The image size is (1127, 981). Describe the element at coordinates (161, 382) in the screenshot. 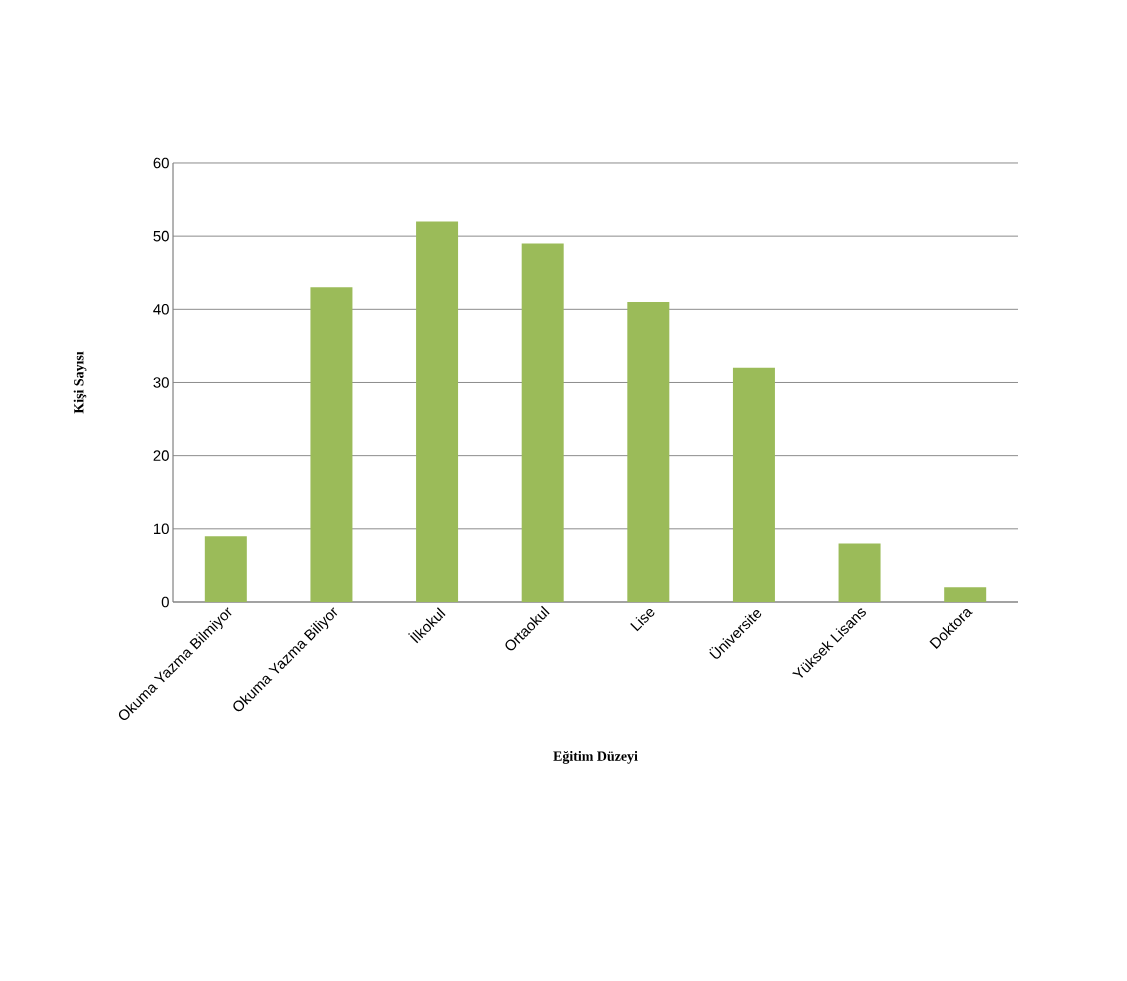

I see `y-tick-label: 30` at that location.